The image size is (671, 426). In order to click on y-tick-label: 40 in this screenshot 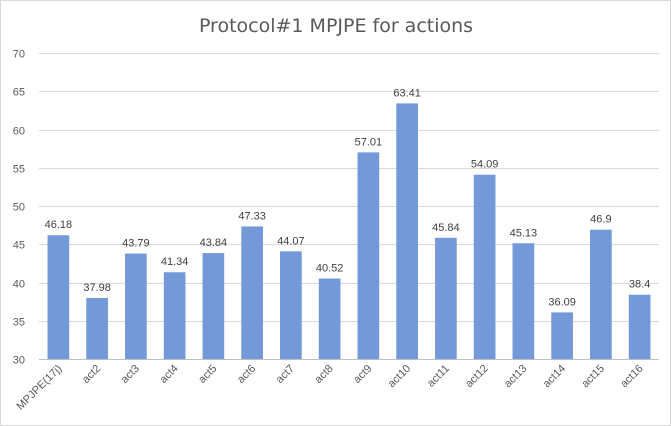, I will do `click(19, 285)`.